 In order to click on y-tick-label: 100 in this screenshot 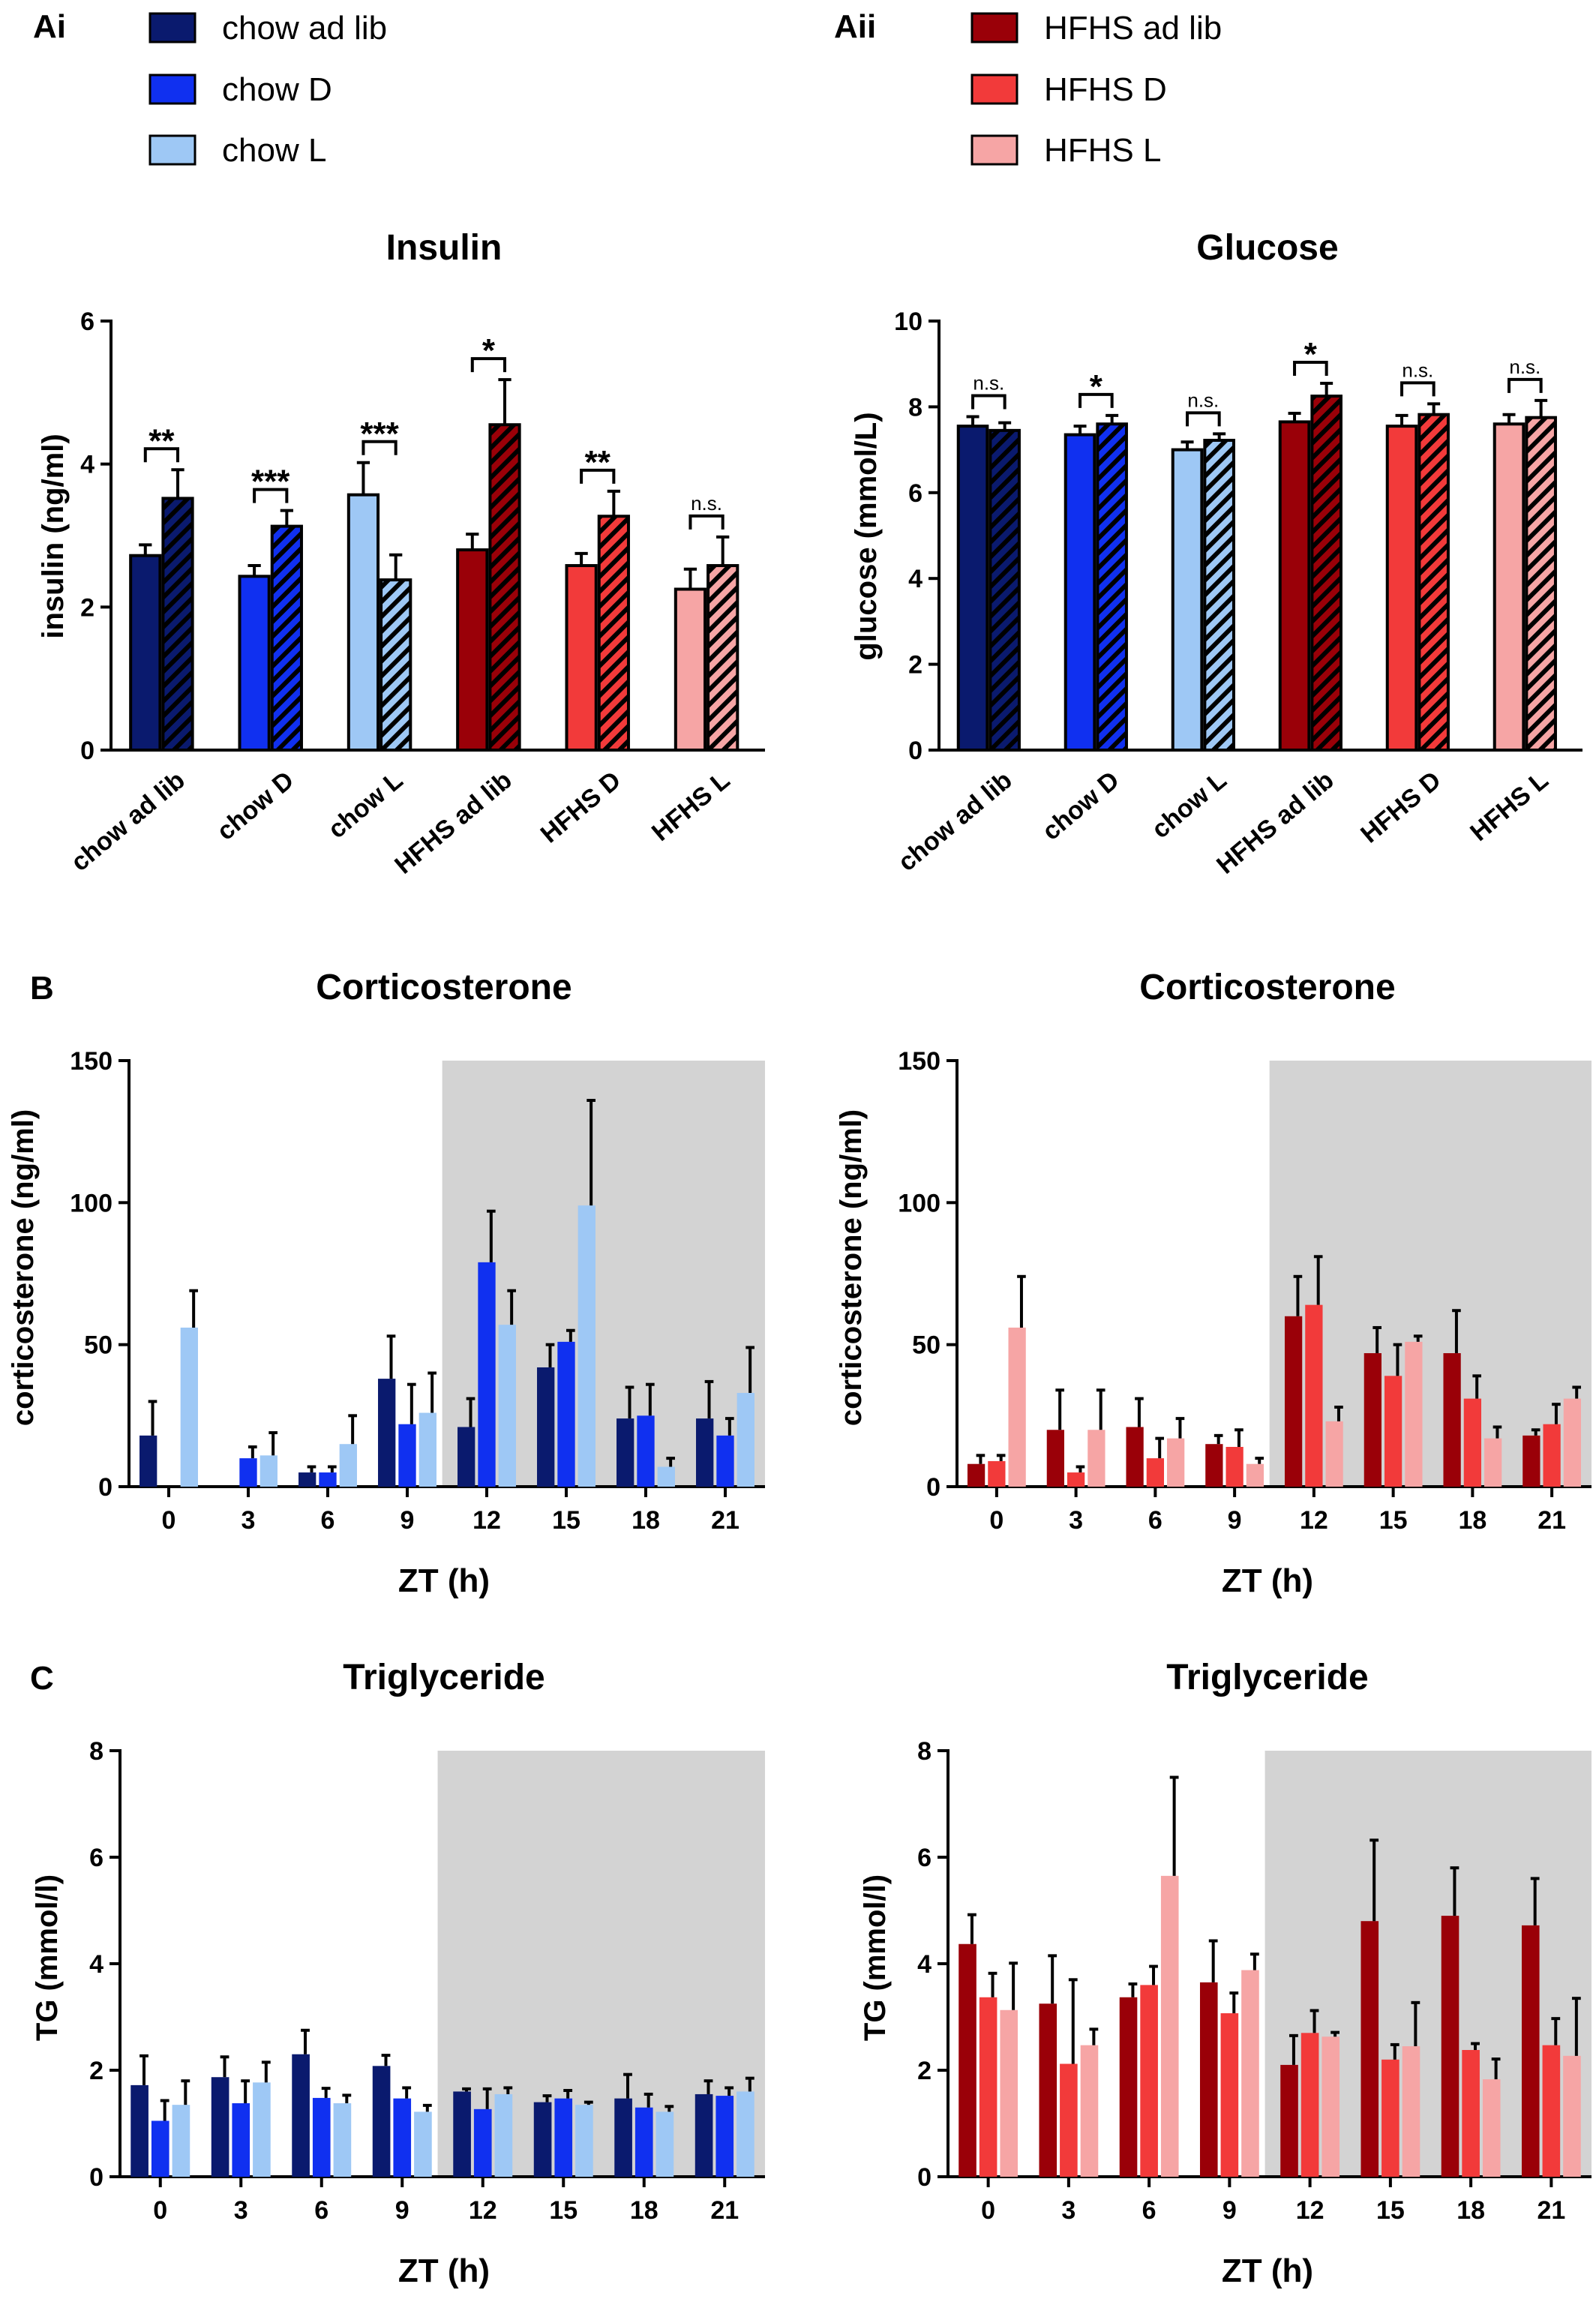, I will do `click(919, 1203)`.